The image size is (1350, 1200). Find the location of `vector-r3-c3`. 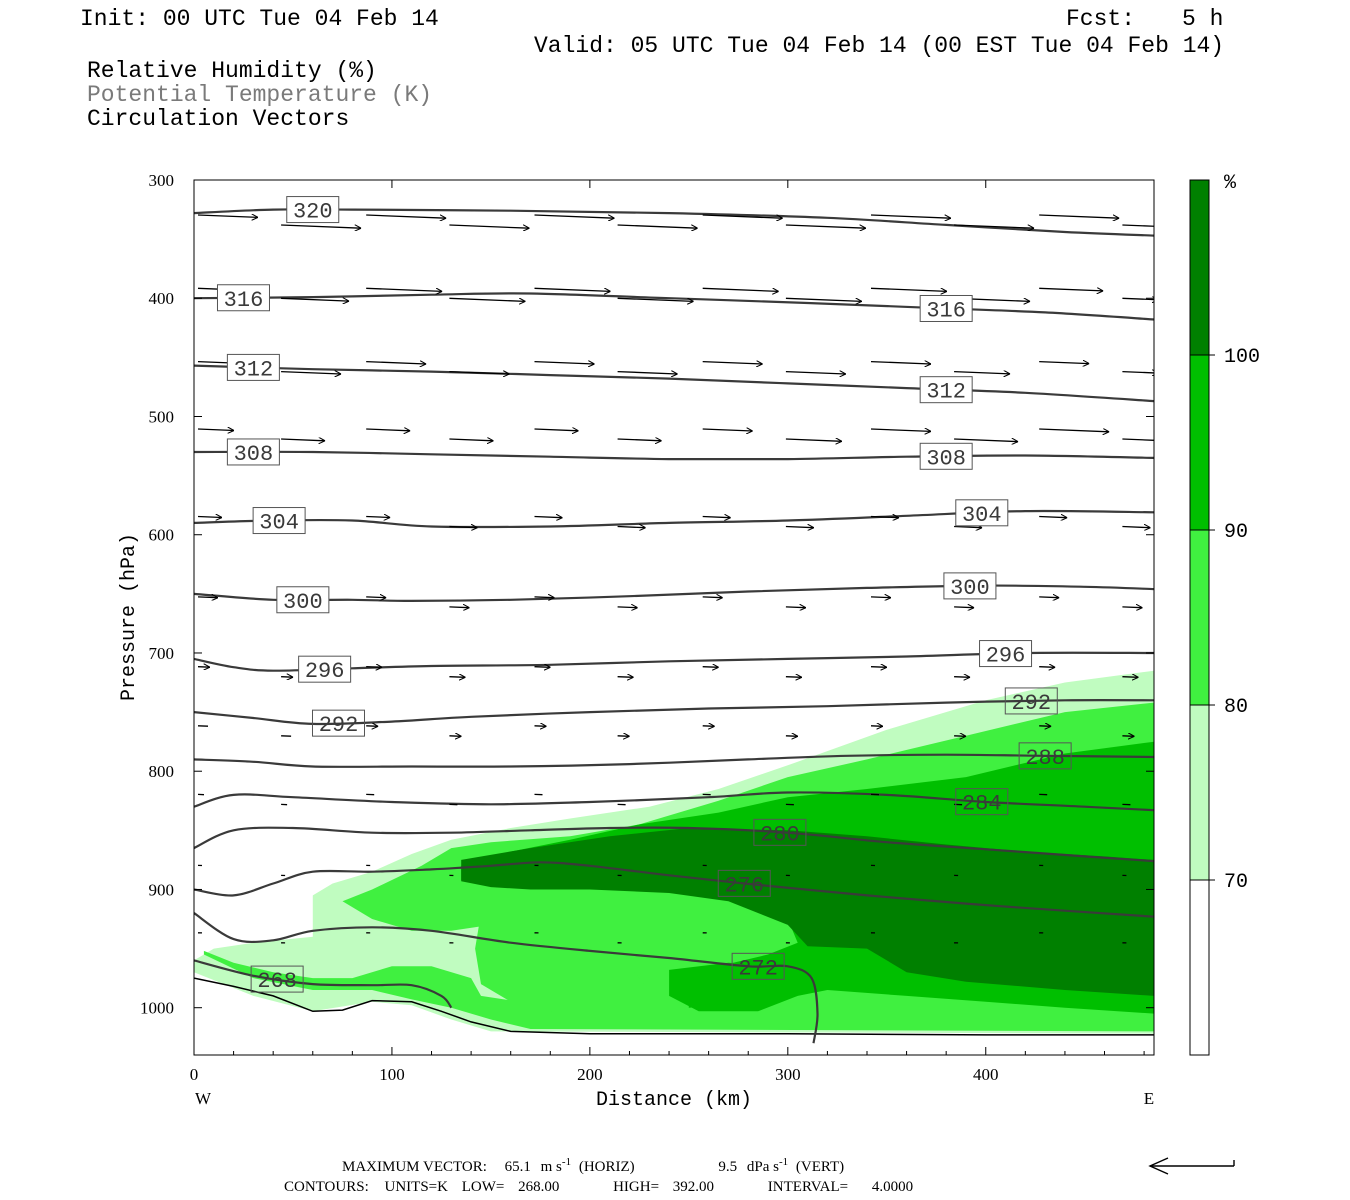

vector-r3-c3 is located at coordinates (471, 440).